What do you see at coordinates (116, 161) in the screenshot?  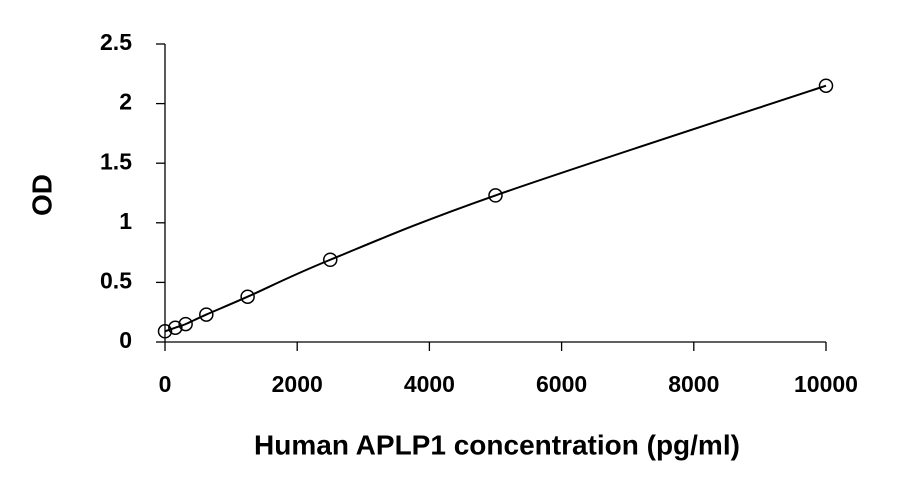 I see `y-tick-label: 1.5` at bounding box center [116, 161].